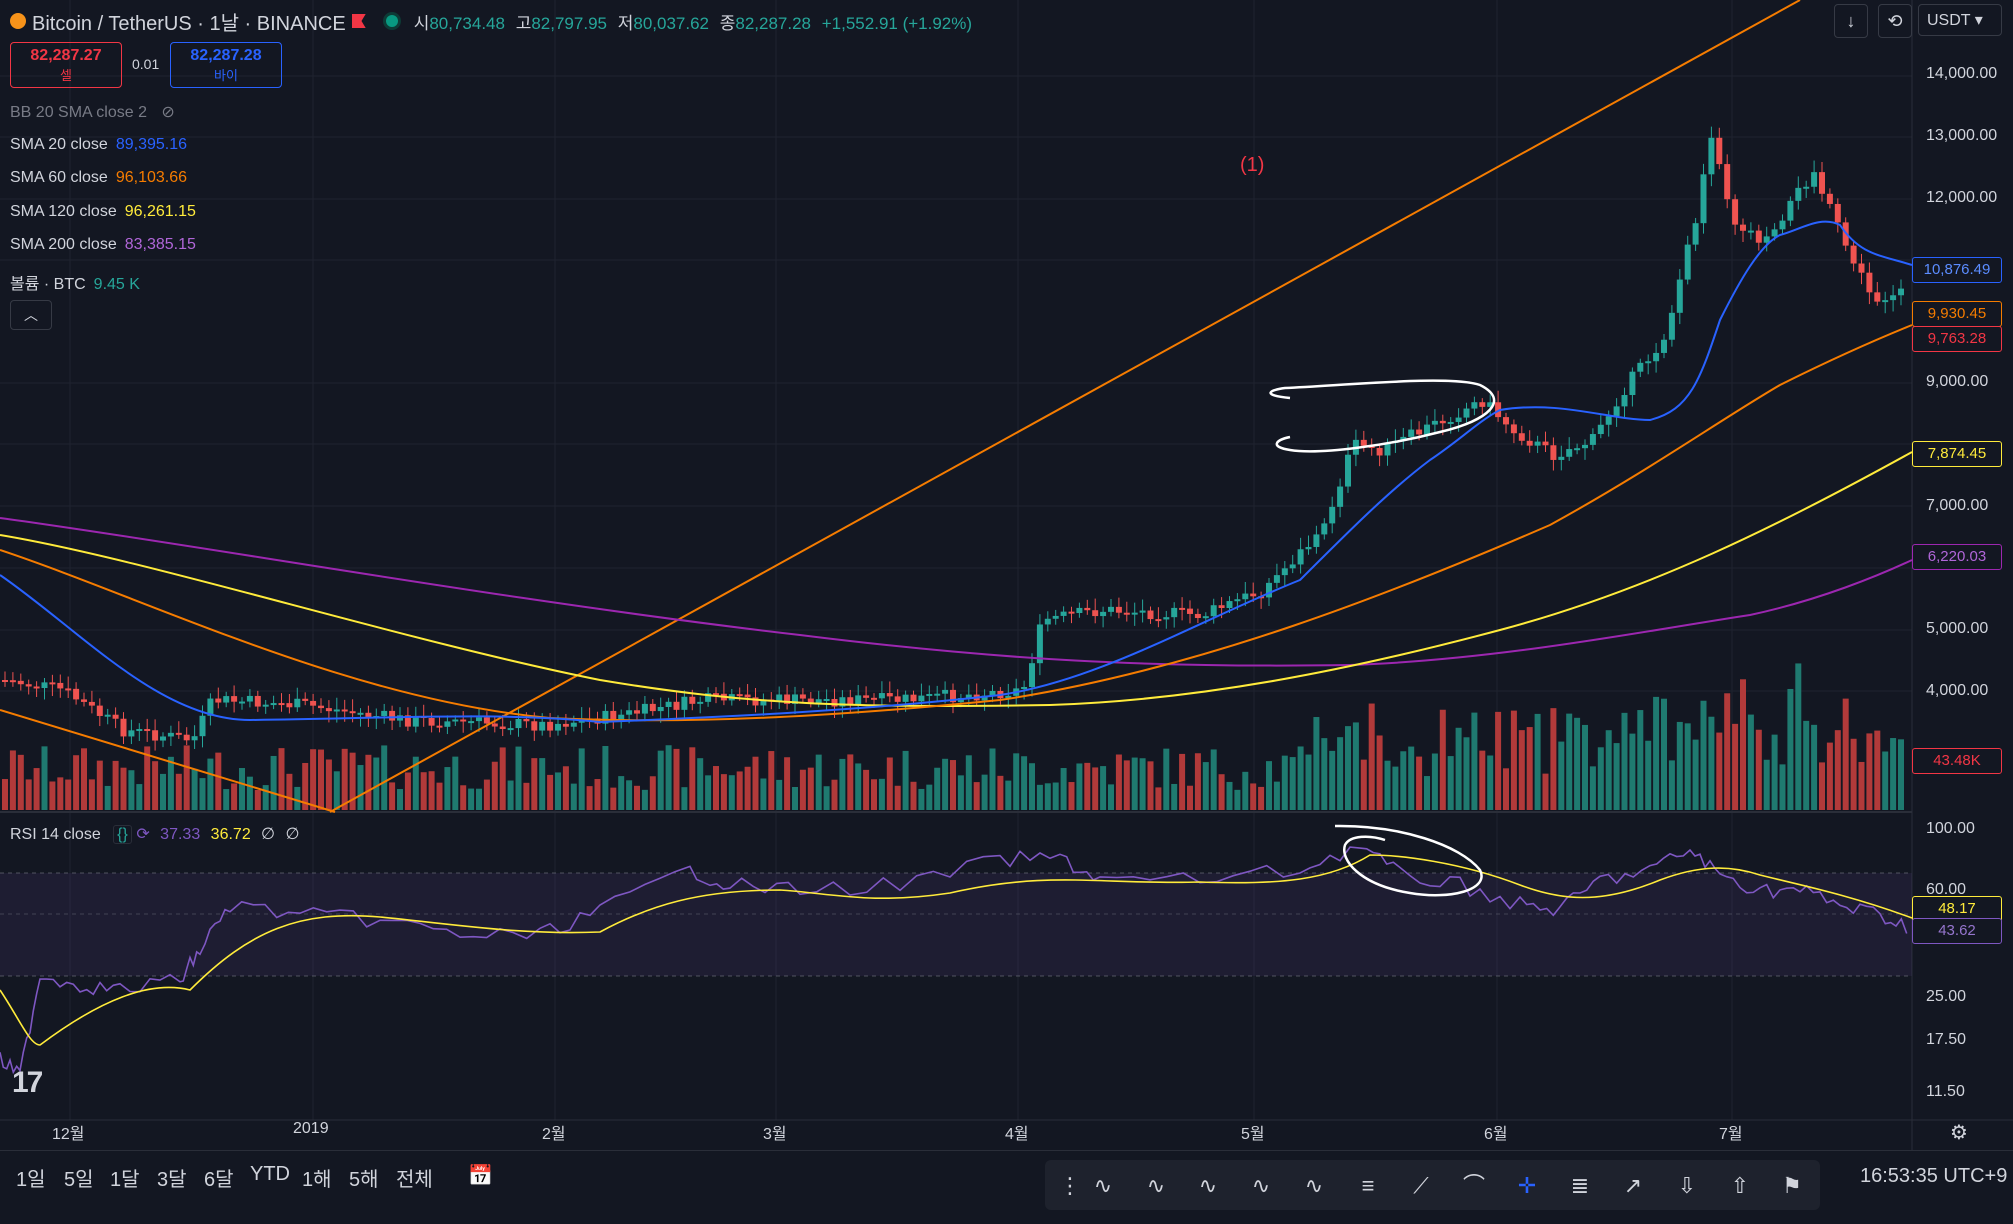 The height and width of the screenshot is (1224, 2013). Describe the element at coordinates (226, 65) in the screenshot. I see `buy-button: 82,287.28 바이` at that location.